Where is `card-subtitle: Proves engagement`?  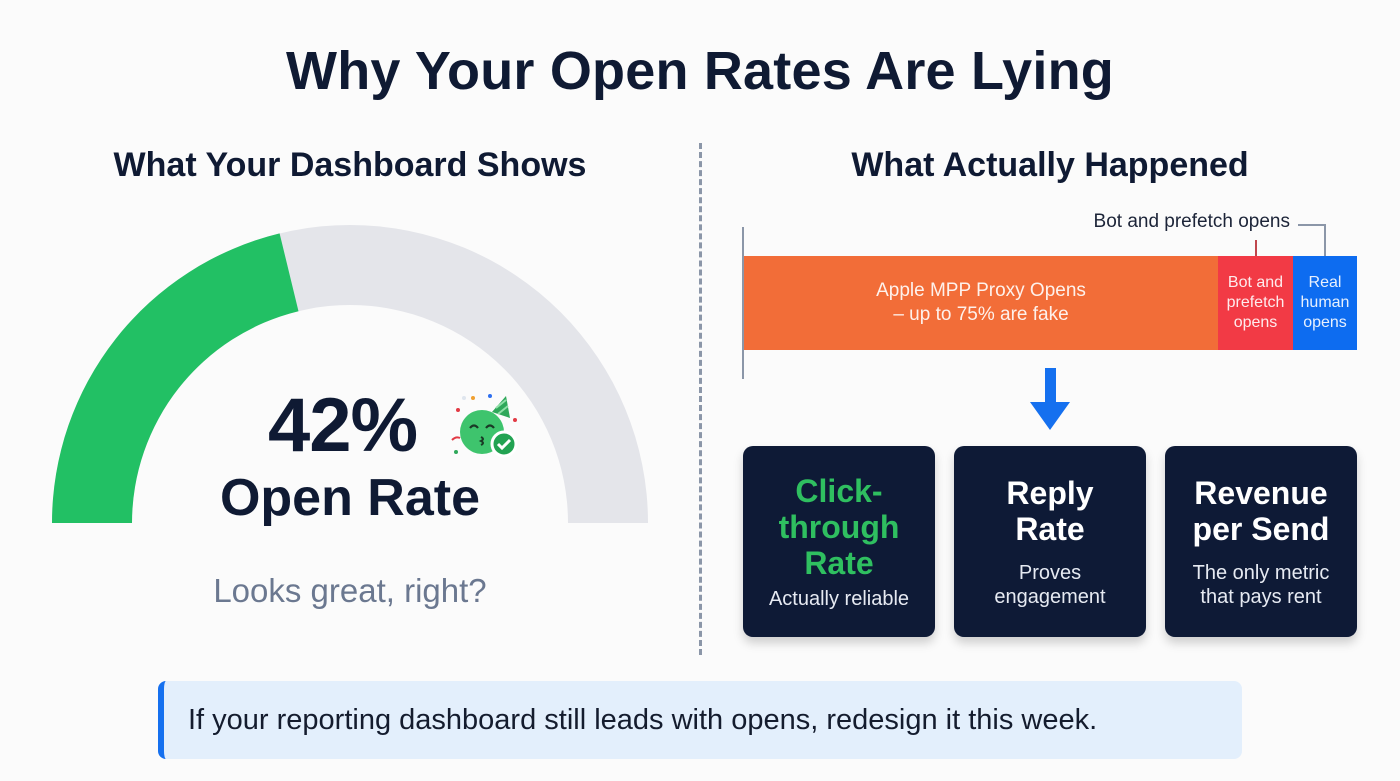 card-subtitle: Proves engagement is located at coordinates (1050, 584).